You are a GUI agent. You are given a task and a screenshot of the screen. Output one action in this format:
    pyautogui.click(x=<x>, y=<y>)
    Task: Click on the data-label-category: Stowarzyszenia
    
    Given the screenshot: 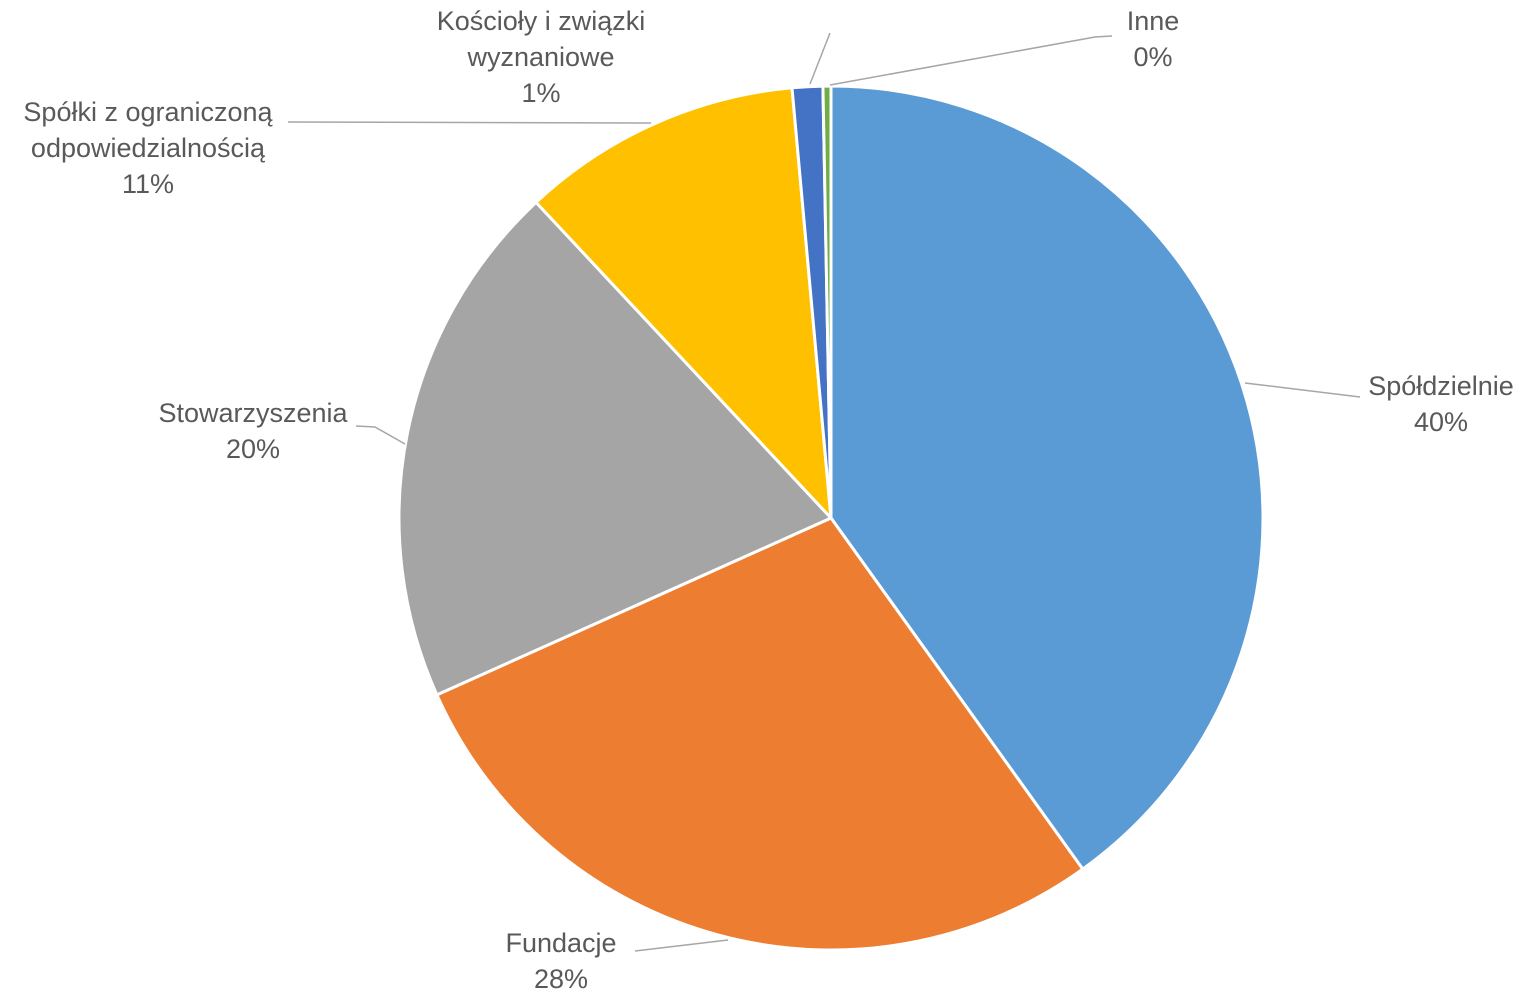 What is the action you would take?
    pyautogui.click(x=253, y=413)
    